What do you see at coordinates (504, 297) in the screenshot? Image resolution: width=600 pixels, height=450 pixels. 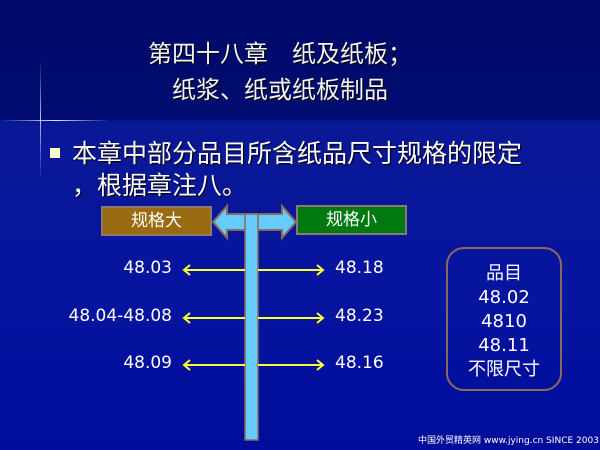 I see `box-line: 48.02` at bounding box center [504, 297].